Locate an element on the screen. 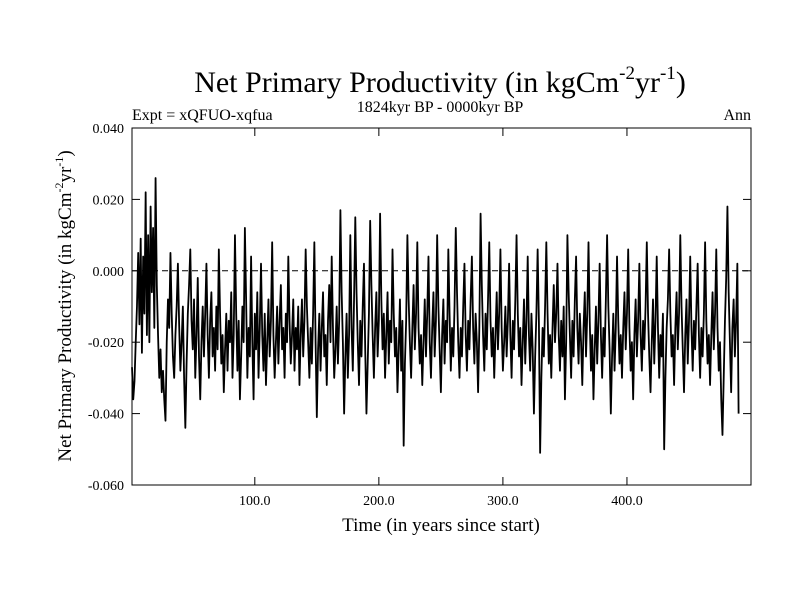 Image resolution: width=800 pixels, height=600 pixels. chart-title-sup2: -1 is located at coordinates (668, 73).